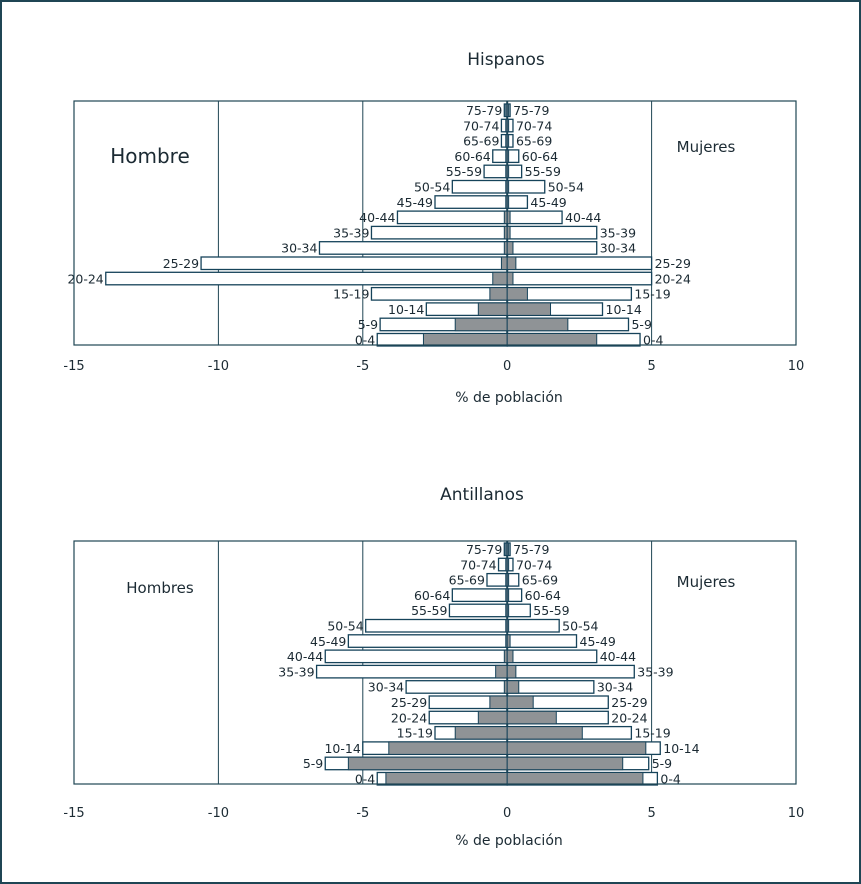 Image resolution: width=861 pixels, height=884 pixels. What do you see at coordinates (296, 671) in the screenshot?
I see `age-label-left: 35-39` at bounding box center [296, 671].